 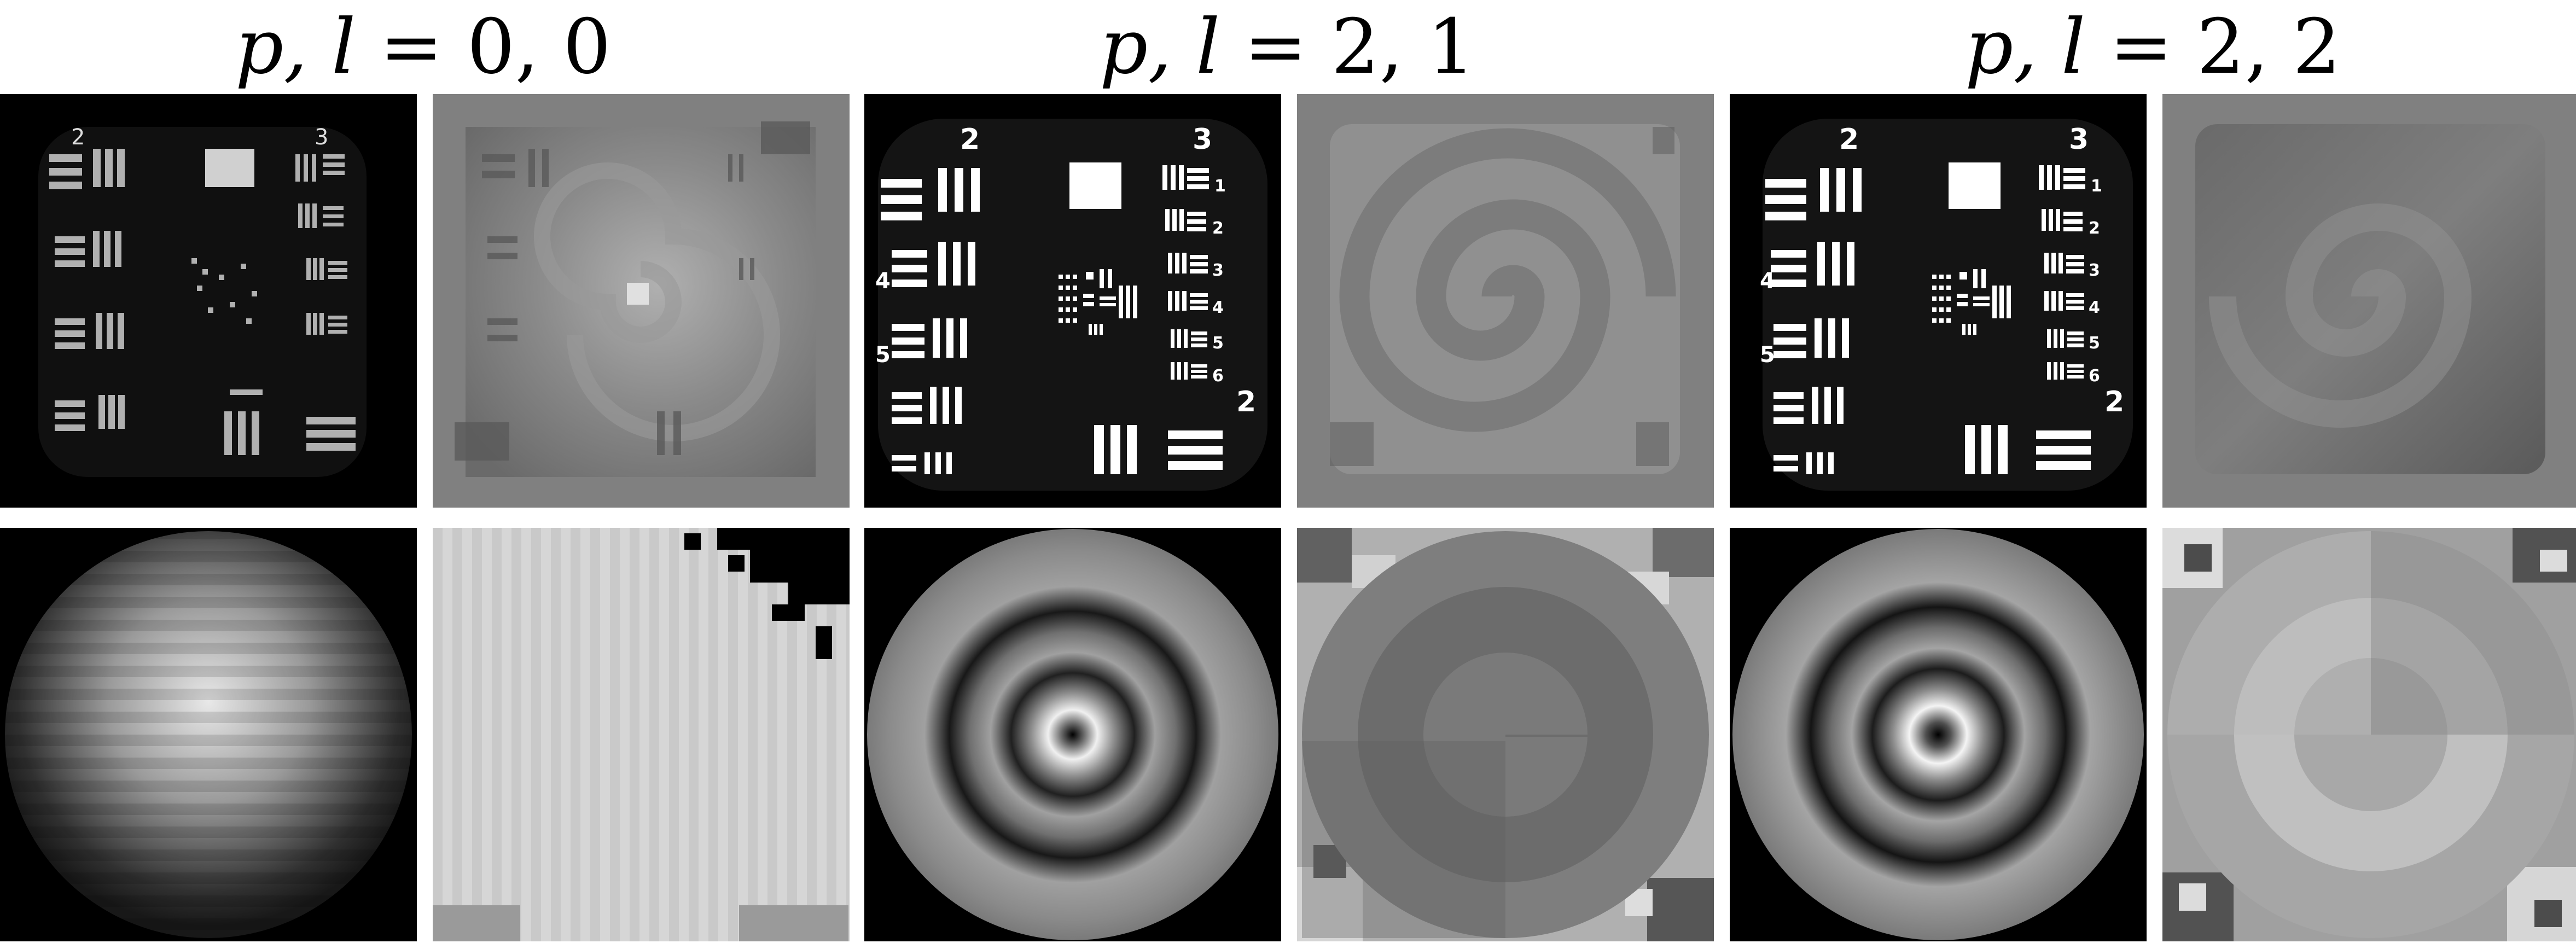 What do you see at coordinates (295, 47) in the screenshot?
I see `column-title-0-vars: p, l` at bounding box center [295, 47].